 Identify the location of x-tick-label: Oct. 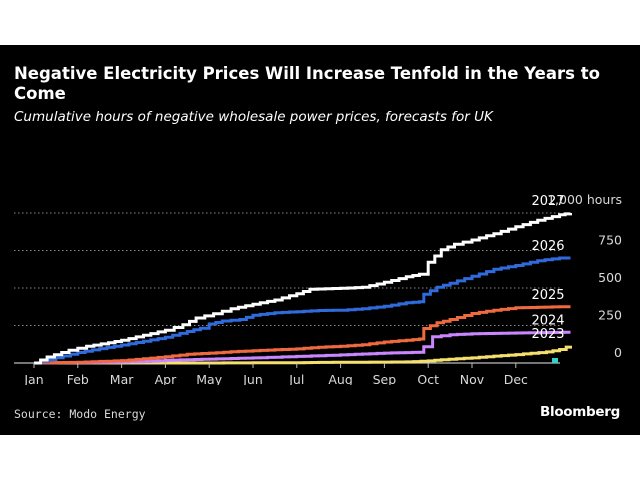
(428, 378).